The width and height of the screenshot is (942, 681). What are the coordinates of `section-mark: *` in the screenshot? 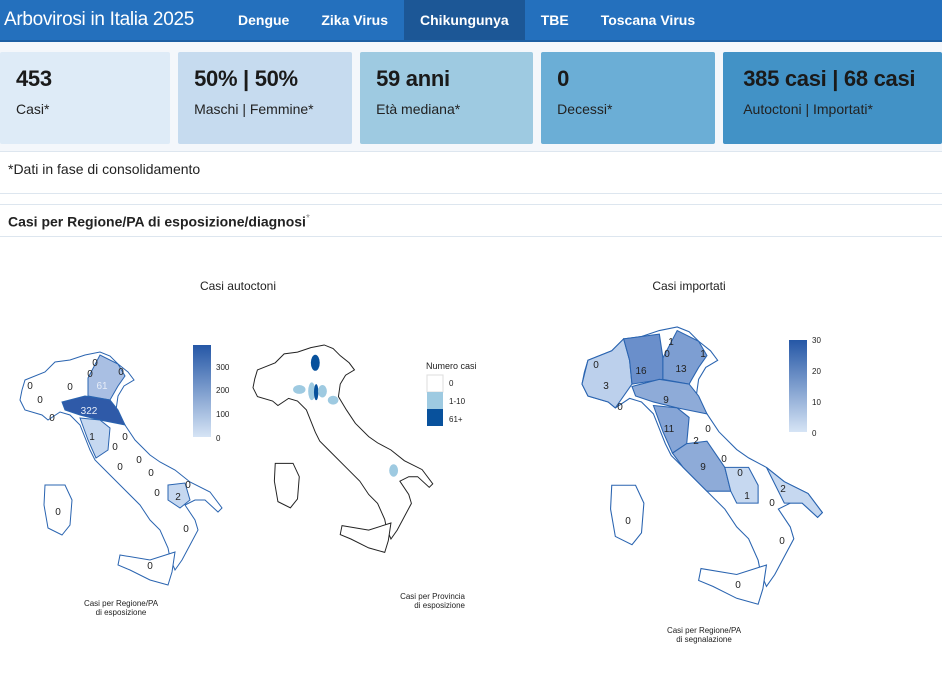 It's located at (307, 218).